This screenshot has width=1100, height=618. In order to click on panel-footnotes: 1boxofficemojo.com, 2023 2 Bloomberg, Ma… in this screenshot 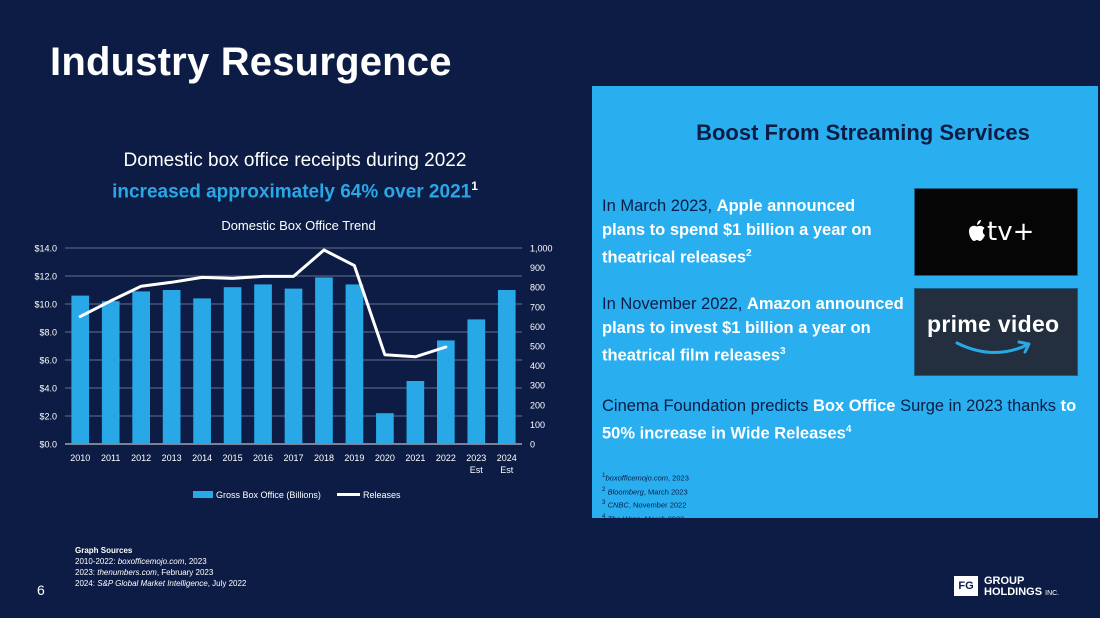, I will do `click(645, 497)`.